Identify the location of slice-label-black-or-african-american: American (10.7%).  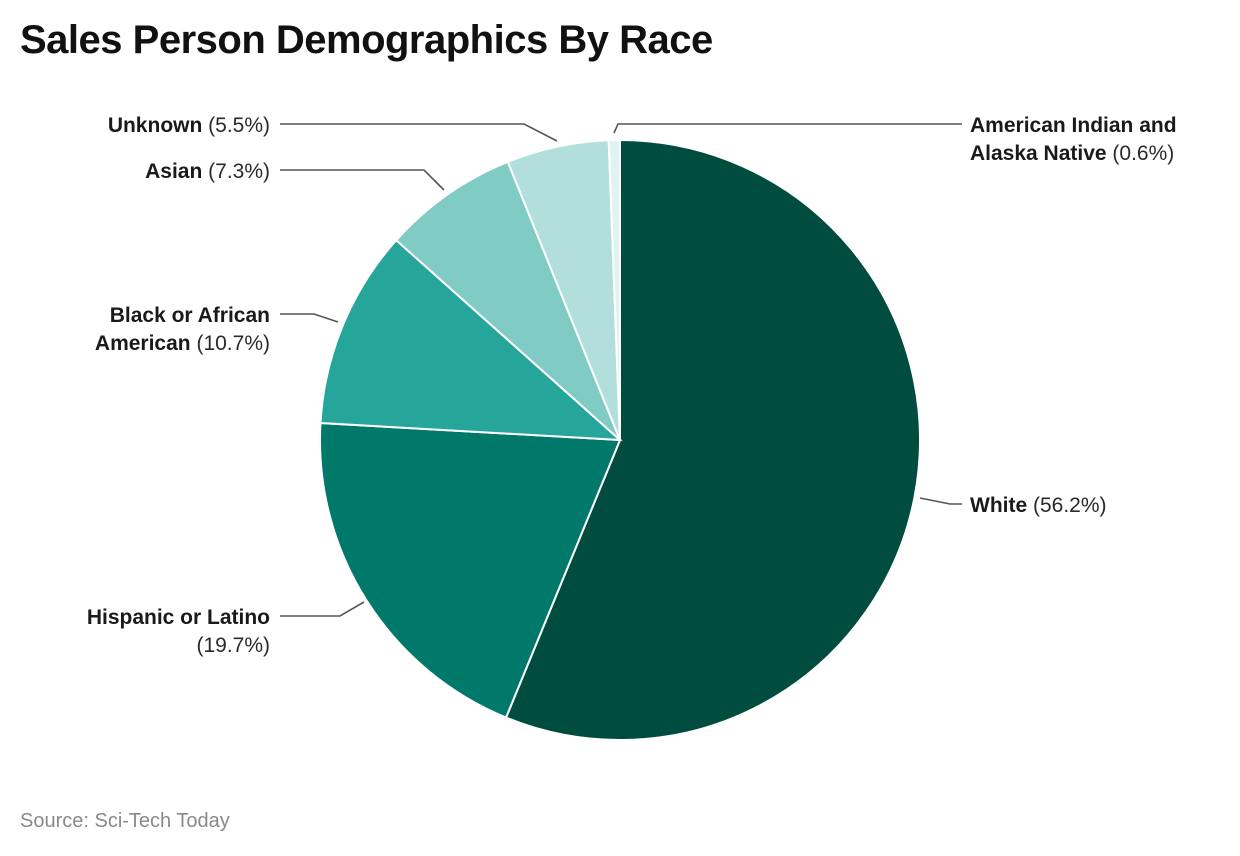
(182, 343).